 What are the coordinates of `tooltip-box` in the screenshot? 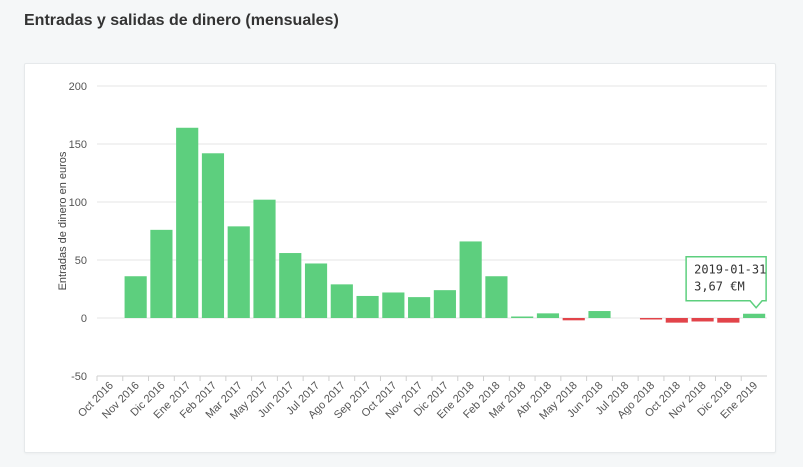 It's located at (726, 282).